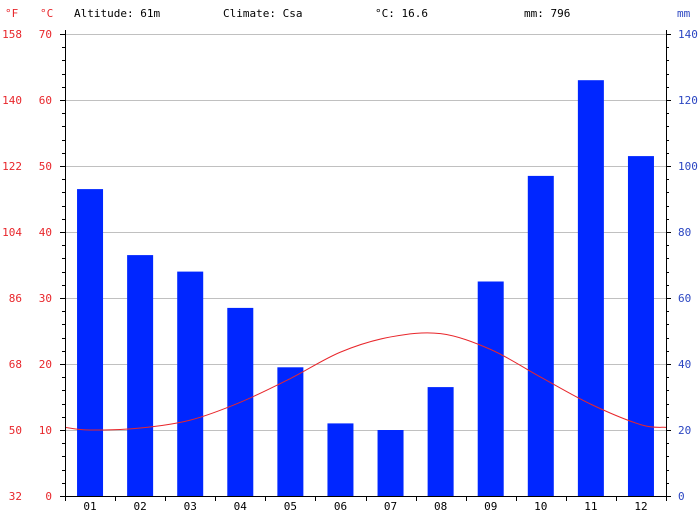 This screenshot has width=700, height=515. What do you see at coordinates (12, 166) in the screenshot?
I see `fahrenheit-tick-label: 122` at bounding box center [12, 166].